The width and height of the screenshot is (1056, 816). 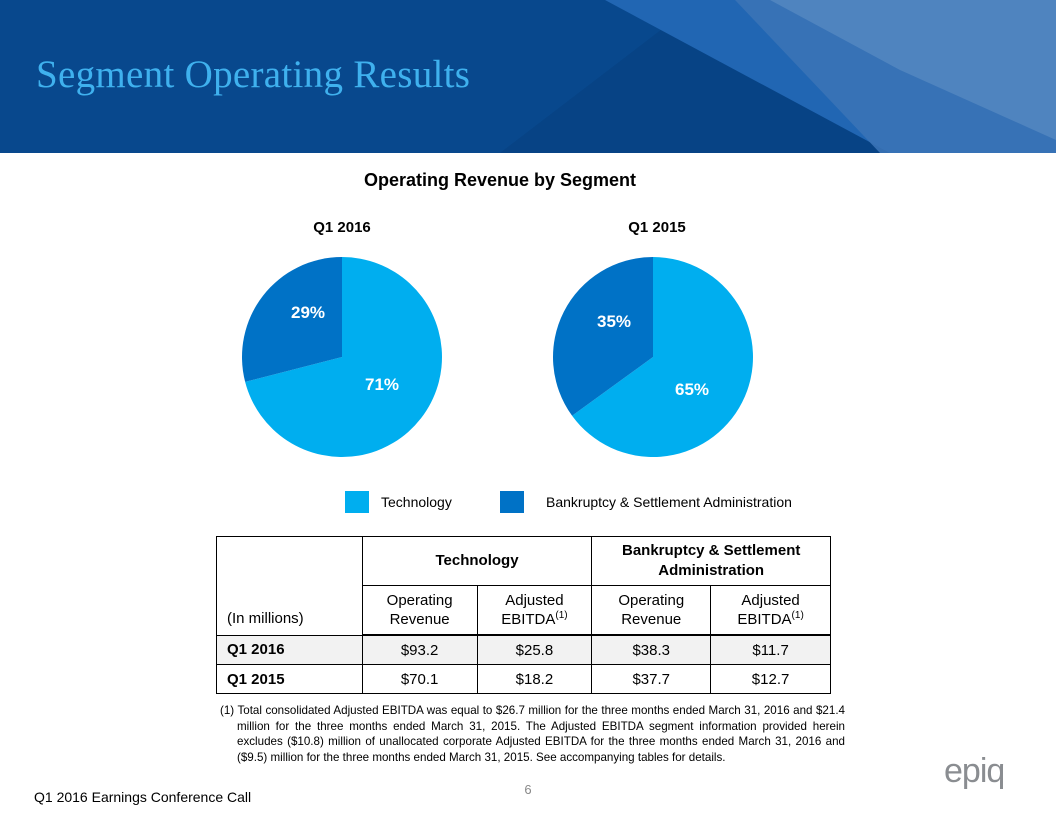 What do you see at coordinates (419, 610) in the screenshot?
I see `table-col-tech-operating-revenue: Operating Revenue` at bounding box center [419, 610].